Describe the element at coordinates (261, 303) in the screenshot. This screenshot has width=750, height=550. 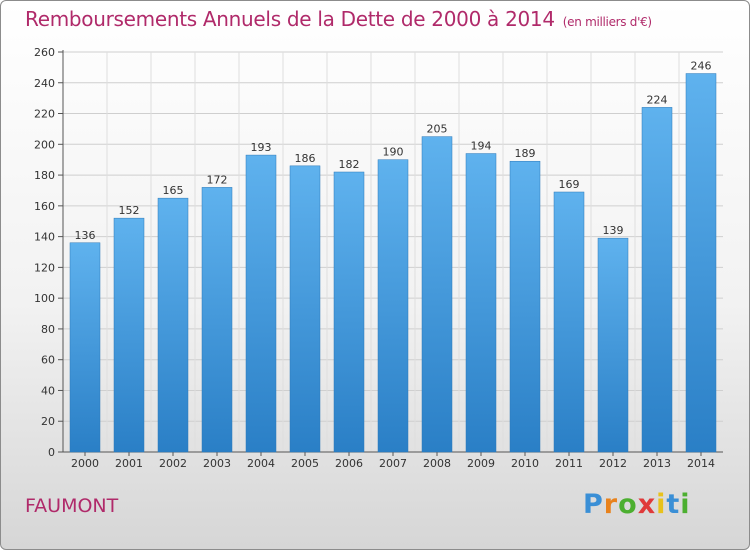
I see `bar-2004` at that location.